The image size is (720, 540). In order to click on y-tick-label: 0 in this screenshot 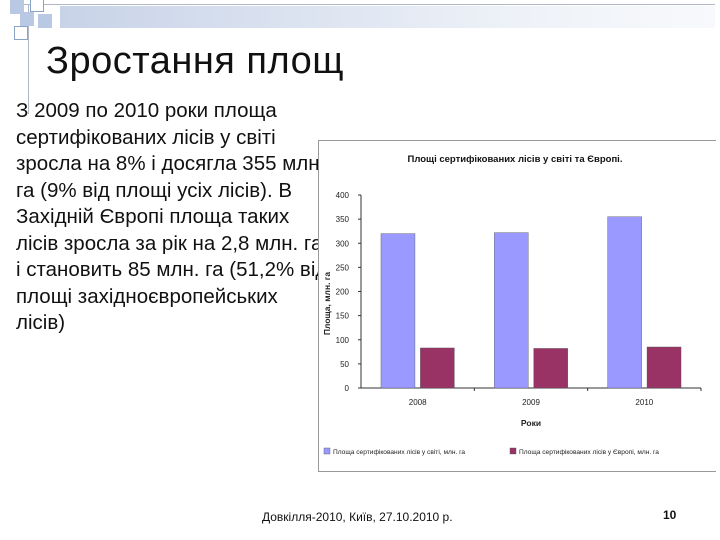, I will do `click(347, 388)`.